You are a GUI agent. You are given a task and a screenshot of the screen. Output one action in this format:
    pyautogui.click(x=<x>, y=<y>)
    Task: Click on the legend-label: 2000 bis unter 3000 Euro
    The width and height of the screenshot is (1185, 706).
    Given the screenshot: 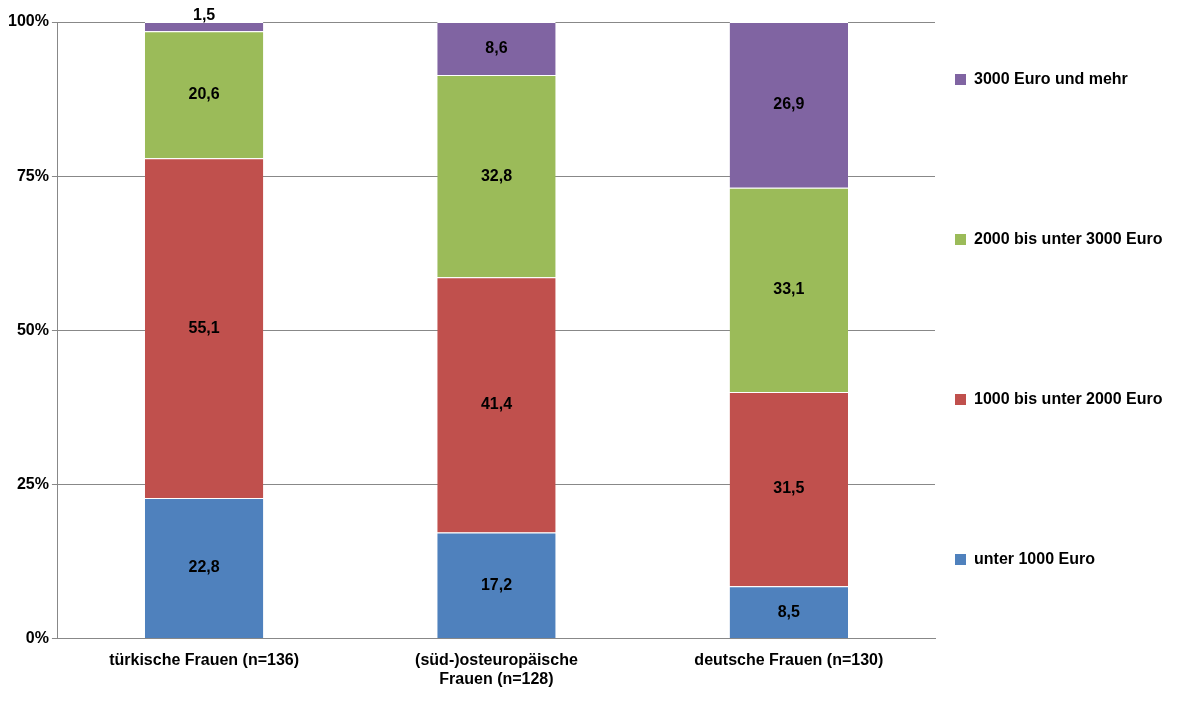 What is the action you would take?
    pyautogui.click(x=1068, y=239)
    